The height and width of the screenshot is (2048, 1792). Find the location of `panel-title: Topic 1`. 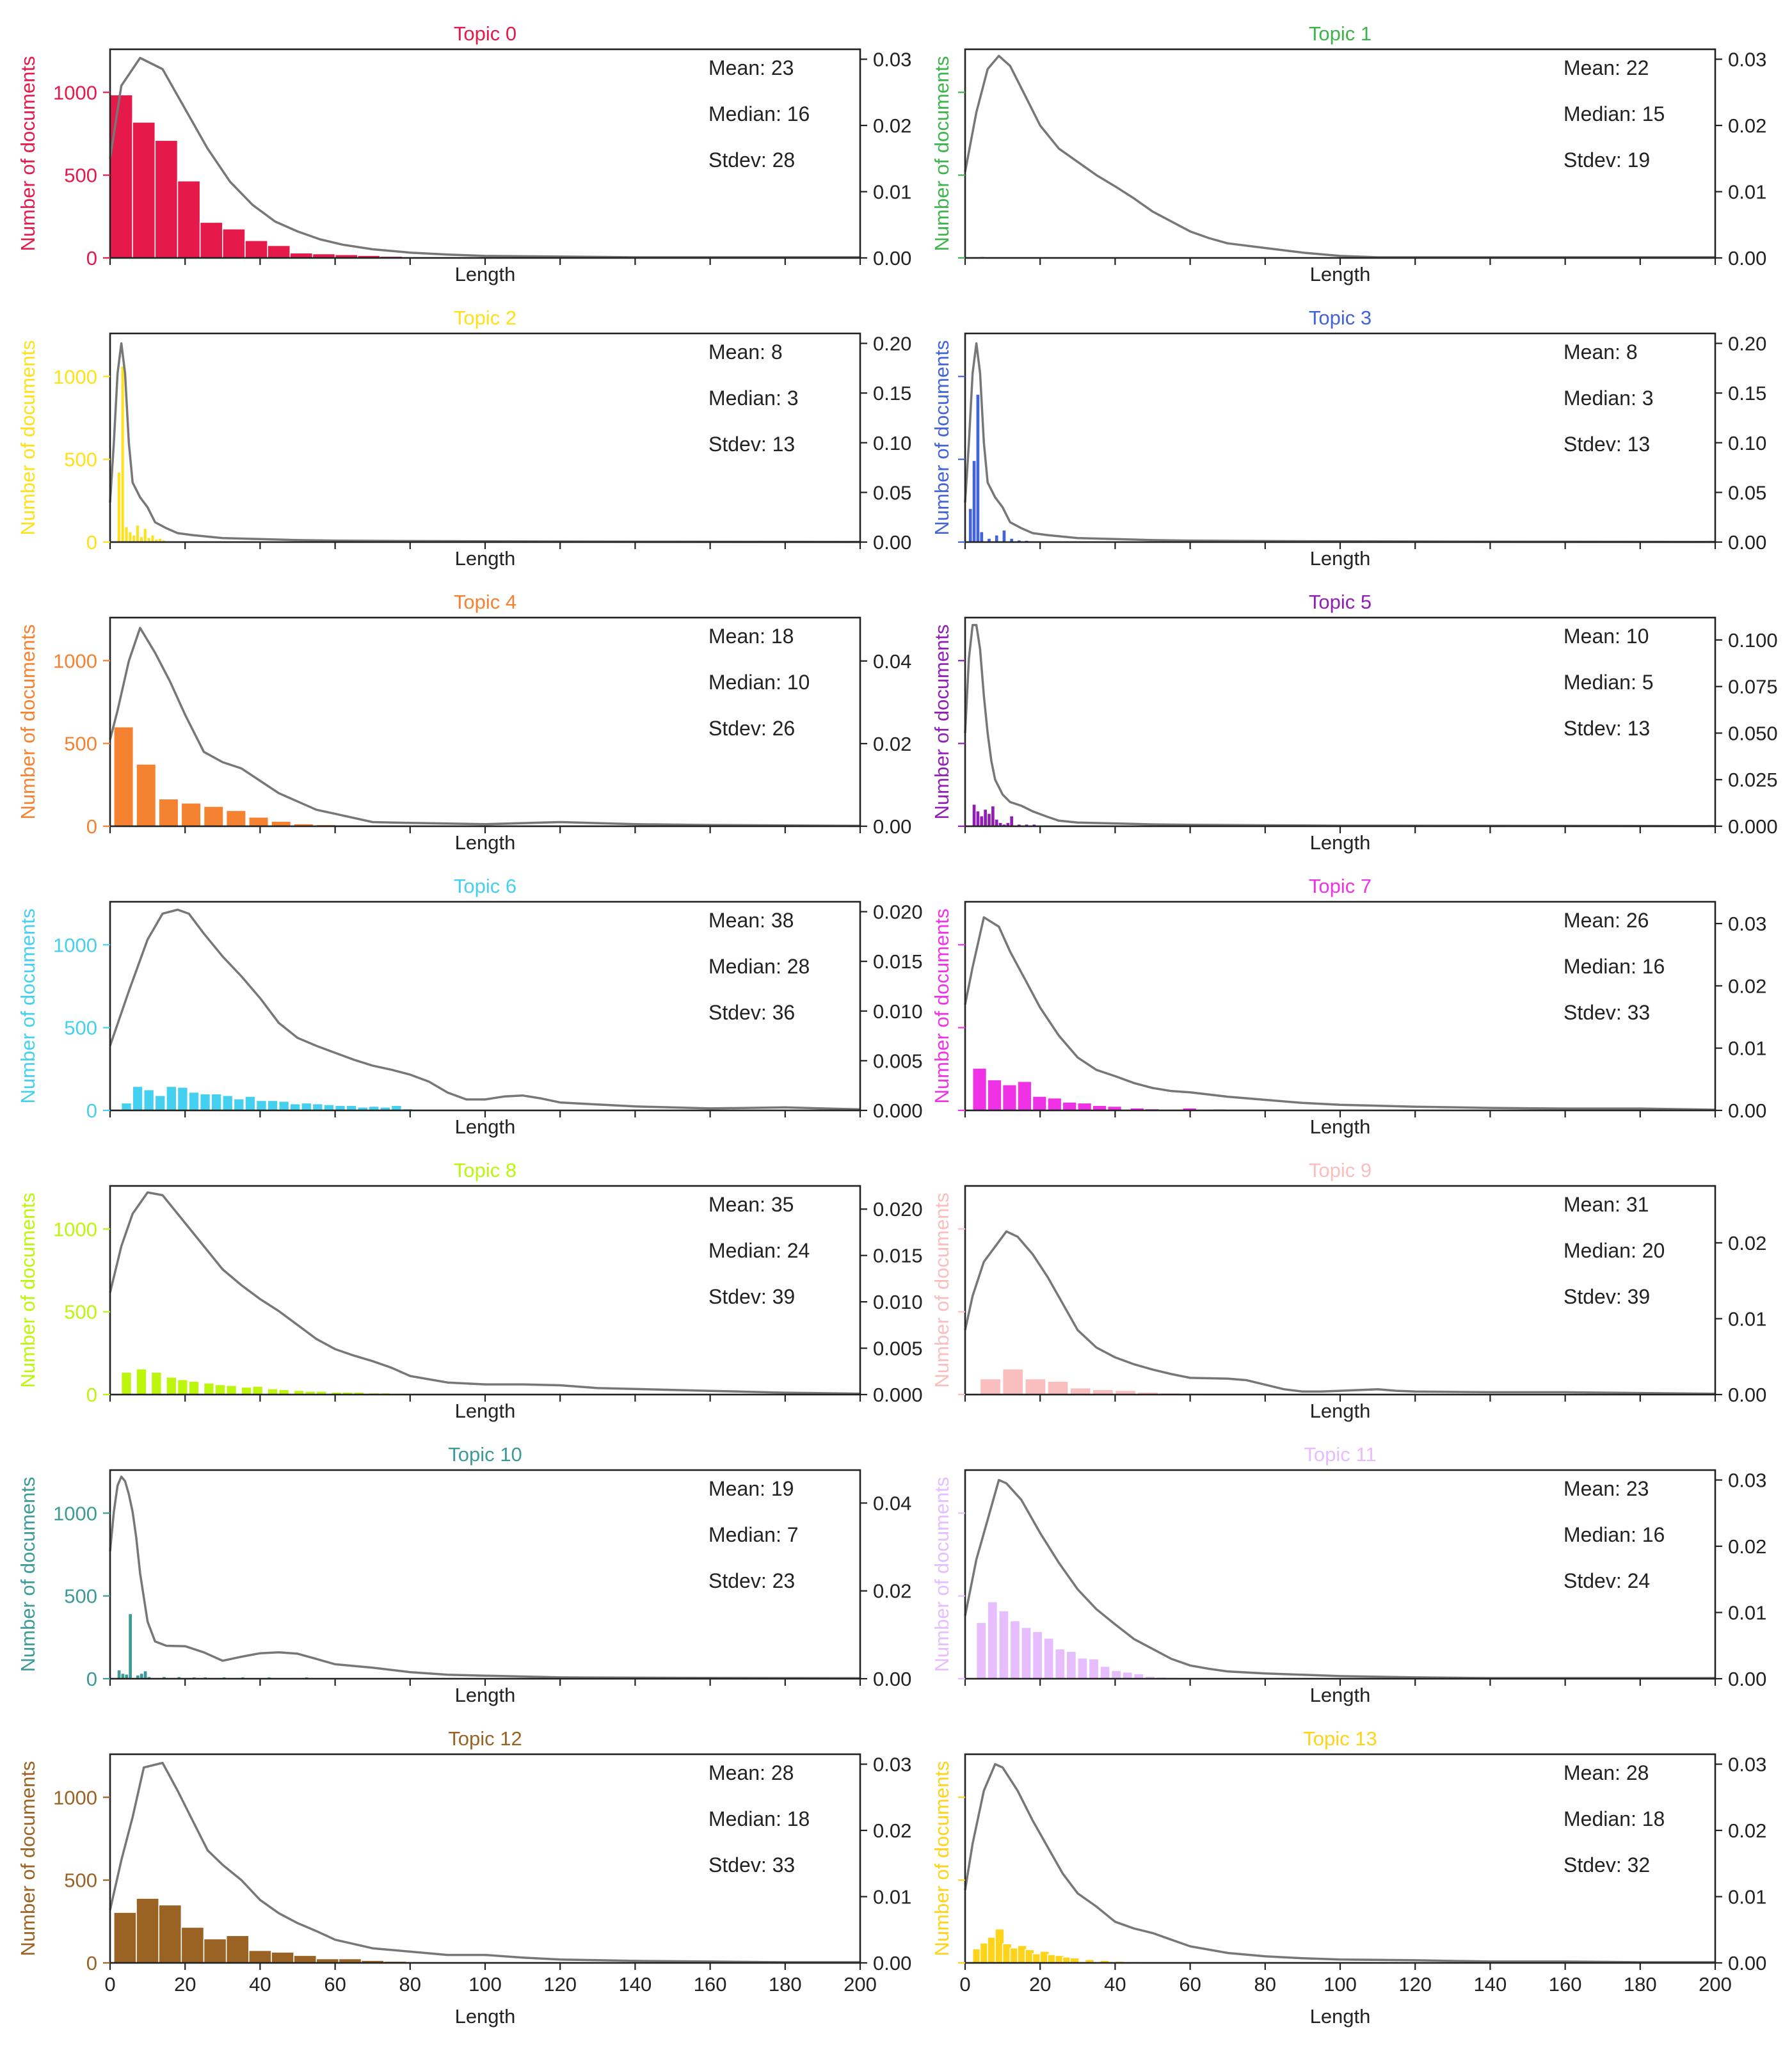

panel-title: Topic 1 is located at coordinates (1340, 33).